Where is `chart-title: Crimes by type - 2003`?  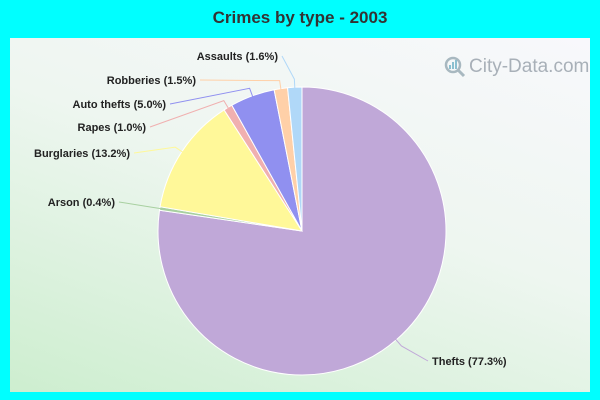 chart-title: Crimes by type - 2003 is located at coordinates (300, 17).